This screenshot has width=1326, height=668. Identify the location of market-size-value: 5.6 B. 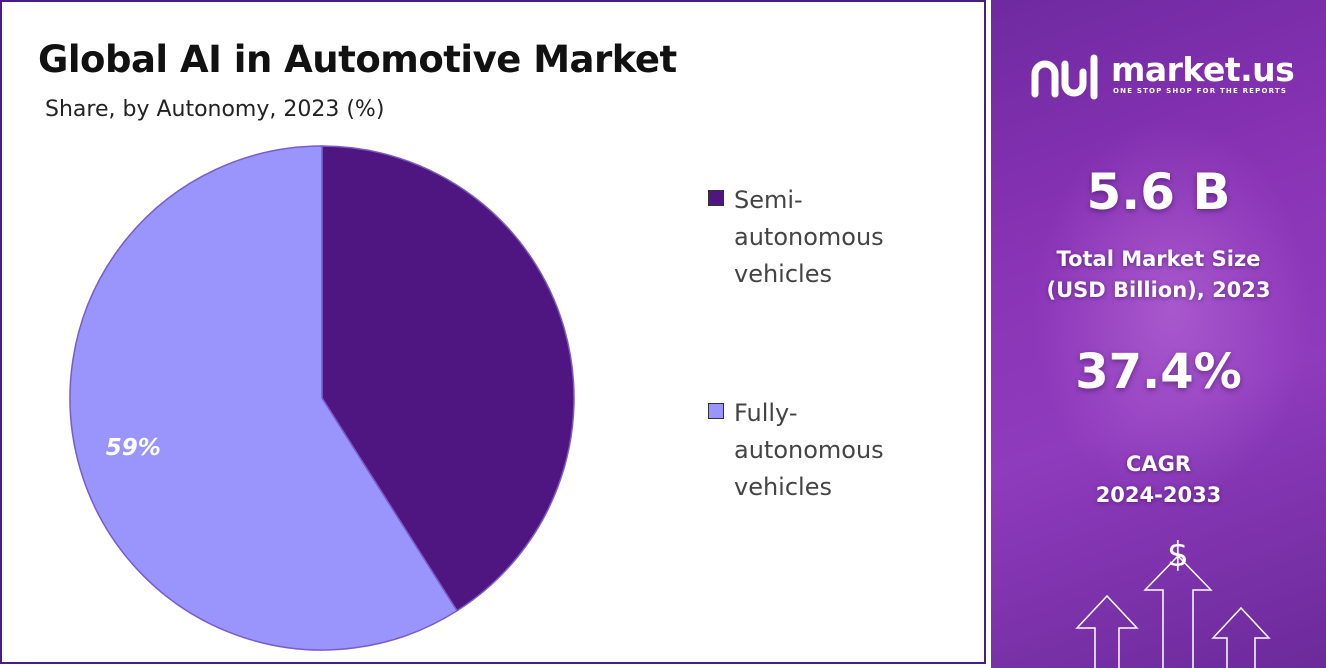
(1158, 192).